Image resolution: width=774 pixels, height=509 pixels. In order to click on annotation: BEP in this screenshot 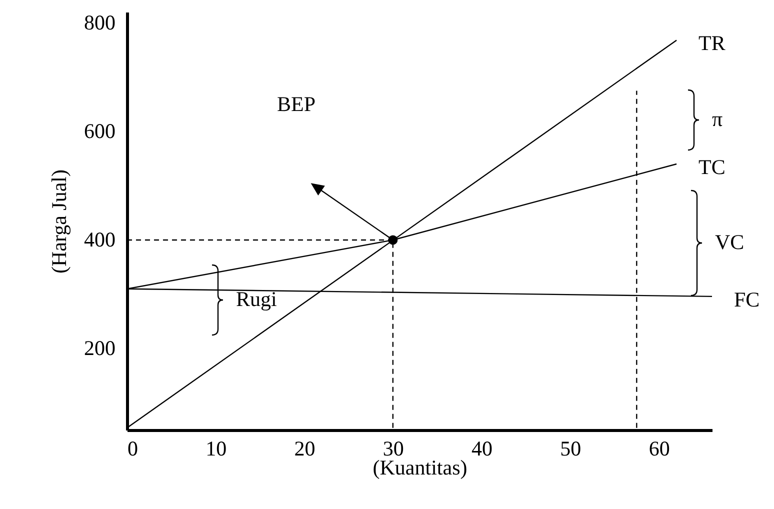, I will do `click(296, 104)`.